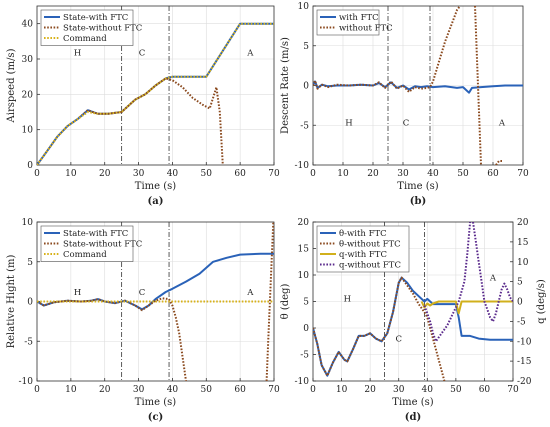 This screenshot has width=550, height=427. I want to click on y2-tick-label: 0, so click(520, 303).